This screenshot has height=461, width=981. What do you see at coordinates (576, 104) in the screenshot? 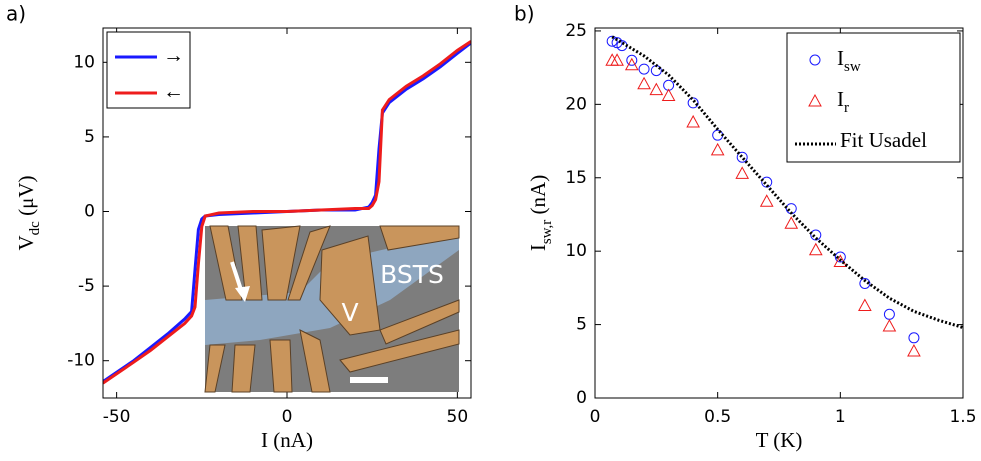
I see `y-tick-label: 20` at bounding box center [576, 104].